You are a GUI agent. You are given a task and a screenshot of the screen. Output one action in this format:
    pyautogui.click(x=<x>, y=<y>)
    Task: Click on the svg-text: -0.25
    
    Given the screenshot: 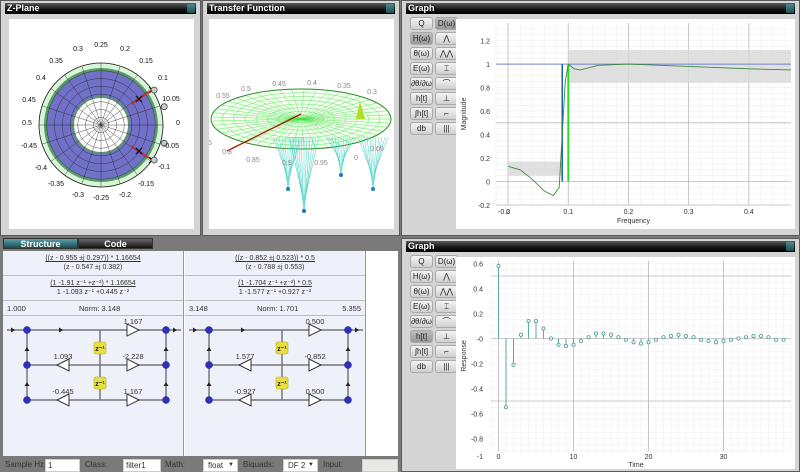 What is the action you would take?
    pyautogui.click(x=101, y=198)
    